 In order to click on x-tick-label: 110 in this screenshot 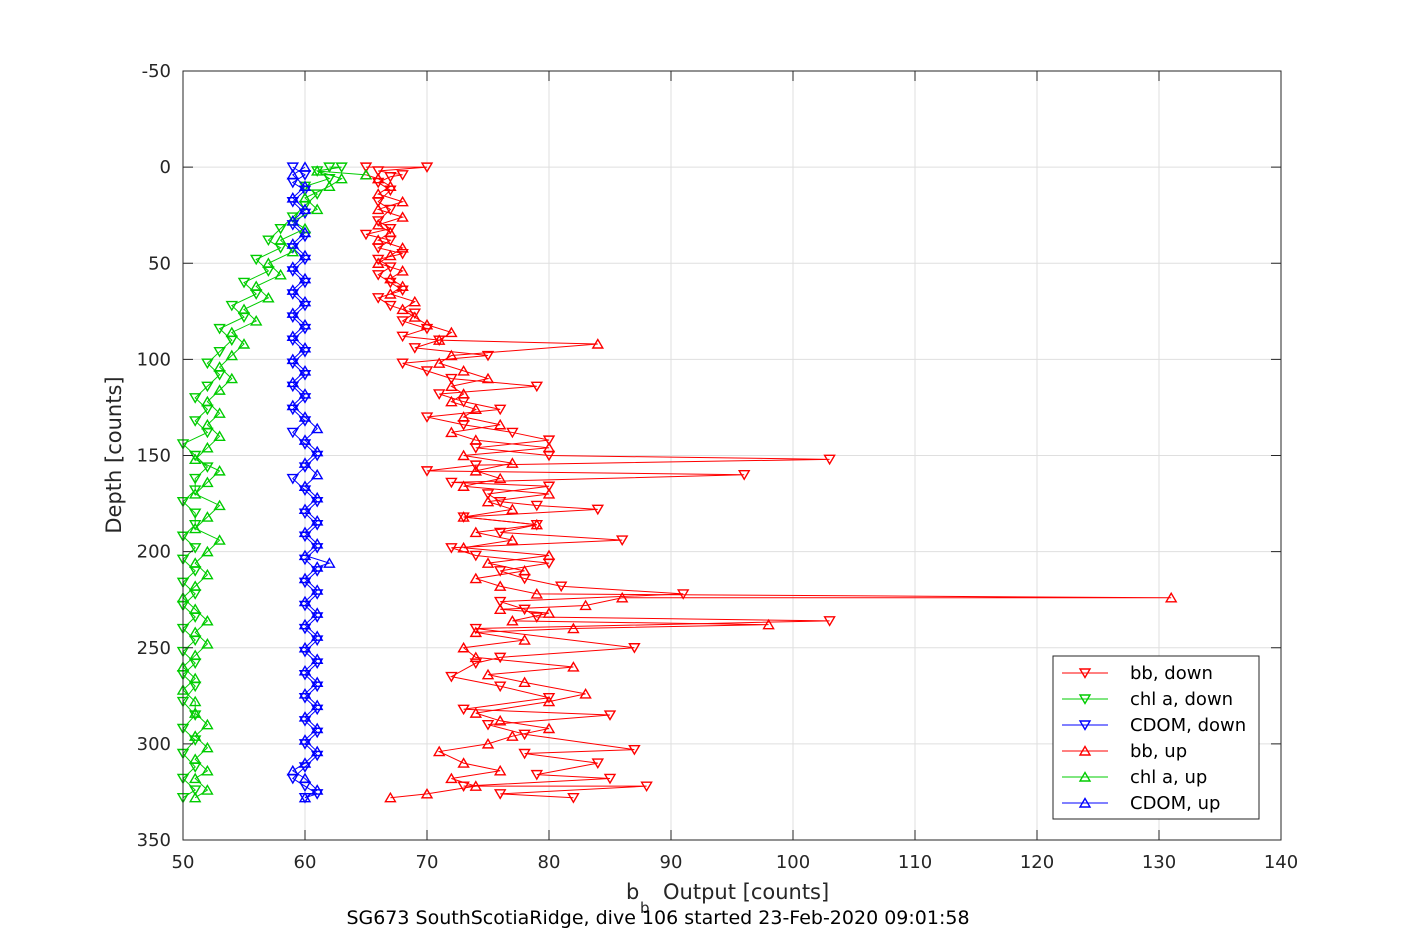, I will do `click(915, 862)`.